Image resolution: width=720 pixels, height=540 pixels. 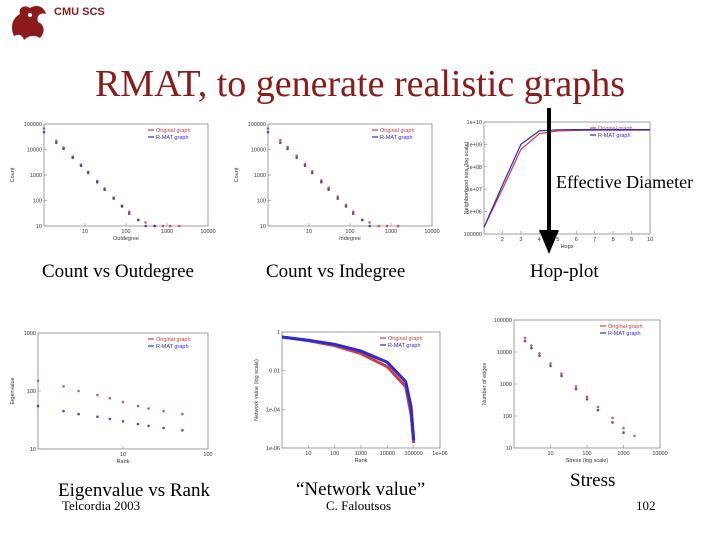 I want to click on slide-title: RMAT, to generate realistic graphs, so click(x=360, y=84).